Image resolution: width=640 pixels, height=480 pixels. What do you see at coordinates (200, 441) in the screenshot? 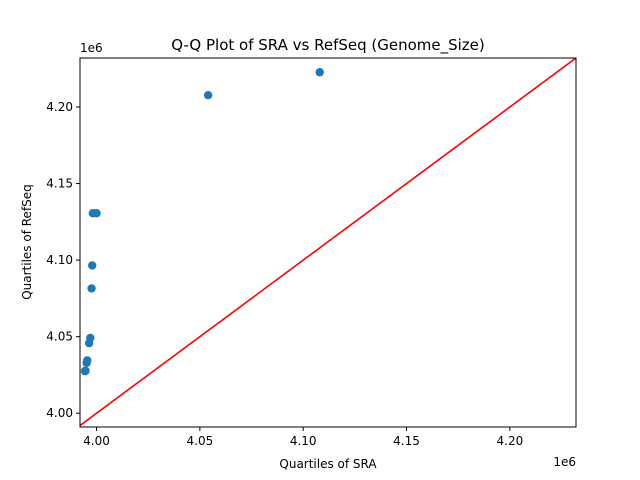
I see `x-tick-label: 4.05` at bounding box center [200, 441].